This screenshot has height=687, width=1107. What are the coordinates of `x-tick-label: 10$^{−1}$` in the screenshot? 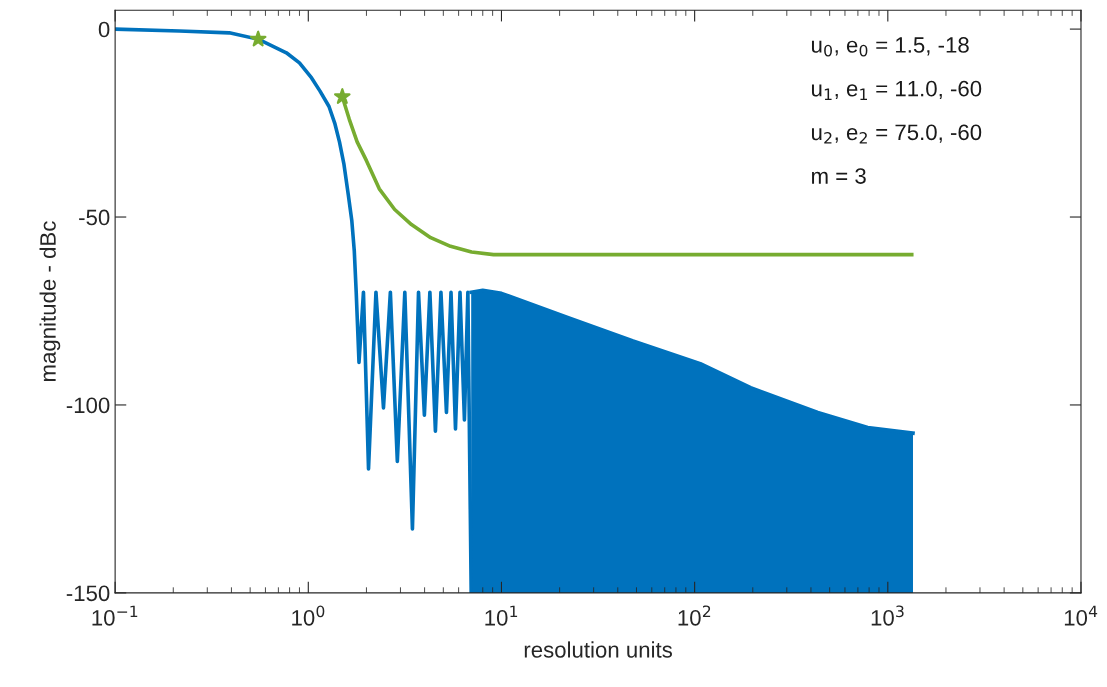 It's located at (115, 615).